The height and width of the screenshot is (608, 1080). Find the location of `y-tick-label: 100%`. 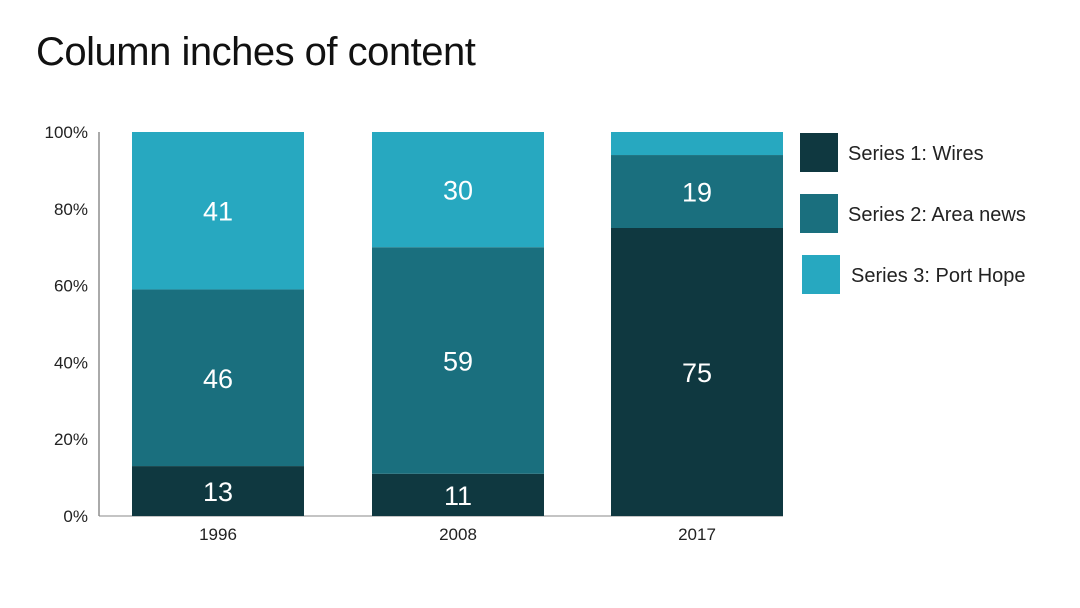

y-tick-label: 100% is located at coordinates (66, 132).